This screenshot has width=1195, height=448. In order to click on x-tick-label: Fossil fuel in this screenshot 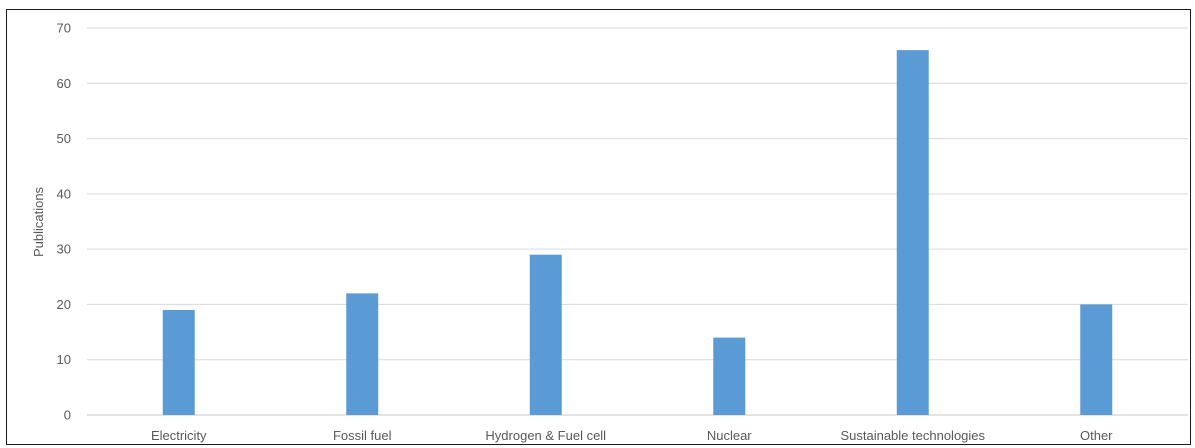, I will do `click(362, 435)`.